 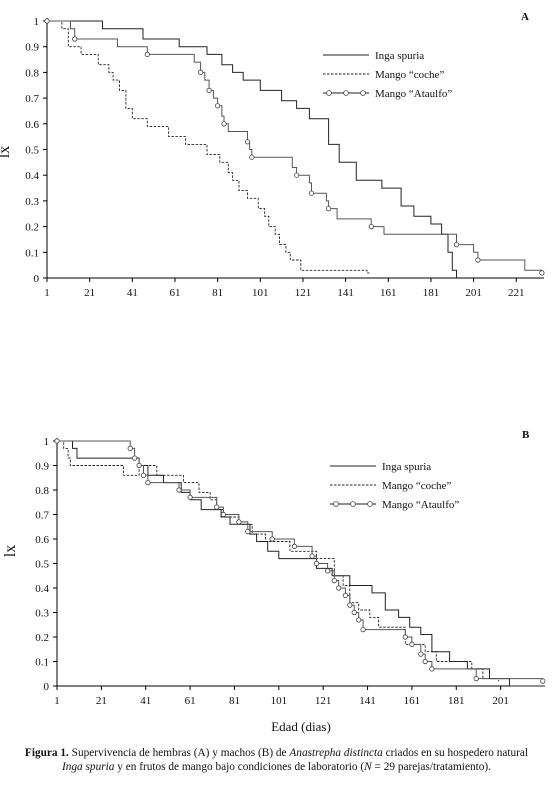 What do you see at coordinates (525, 17) in the screenshot?
I see `panel-letter: A` at bounding box center [525, 17].